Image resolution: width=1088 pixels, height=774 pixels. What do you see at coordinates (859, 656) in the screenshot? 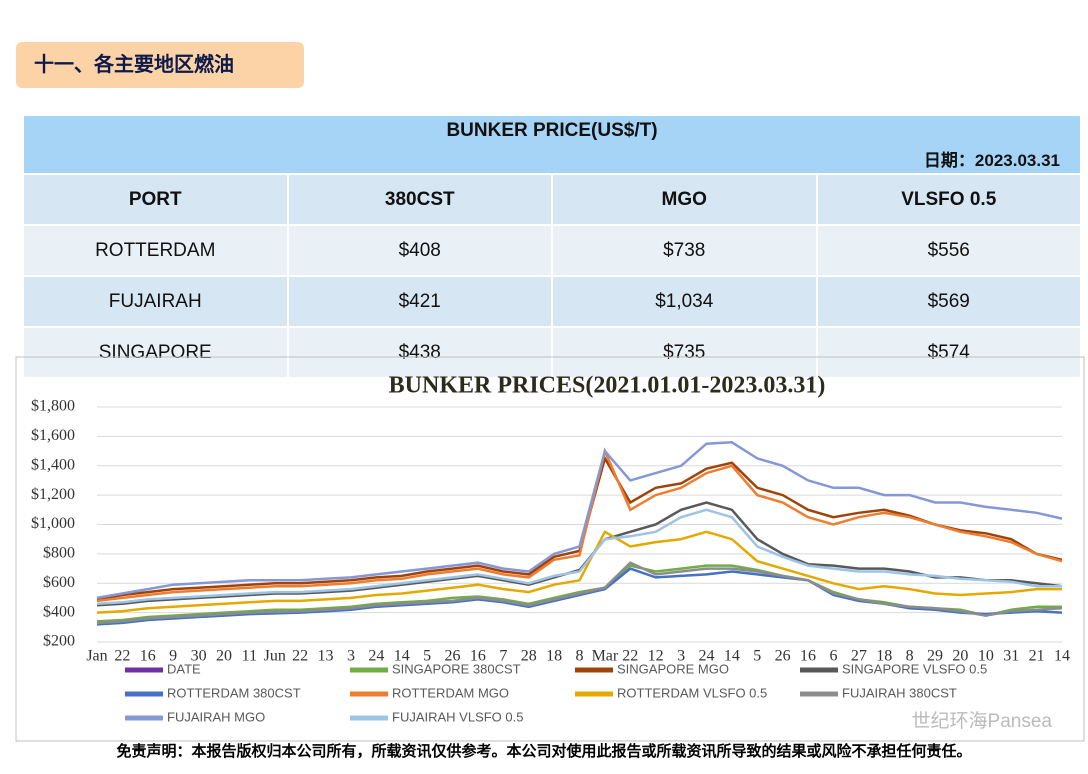
I see `x-tick-label: 27` at bounding box center [859, 656].